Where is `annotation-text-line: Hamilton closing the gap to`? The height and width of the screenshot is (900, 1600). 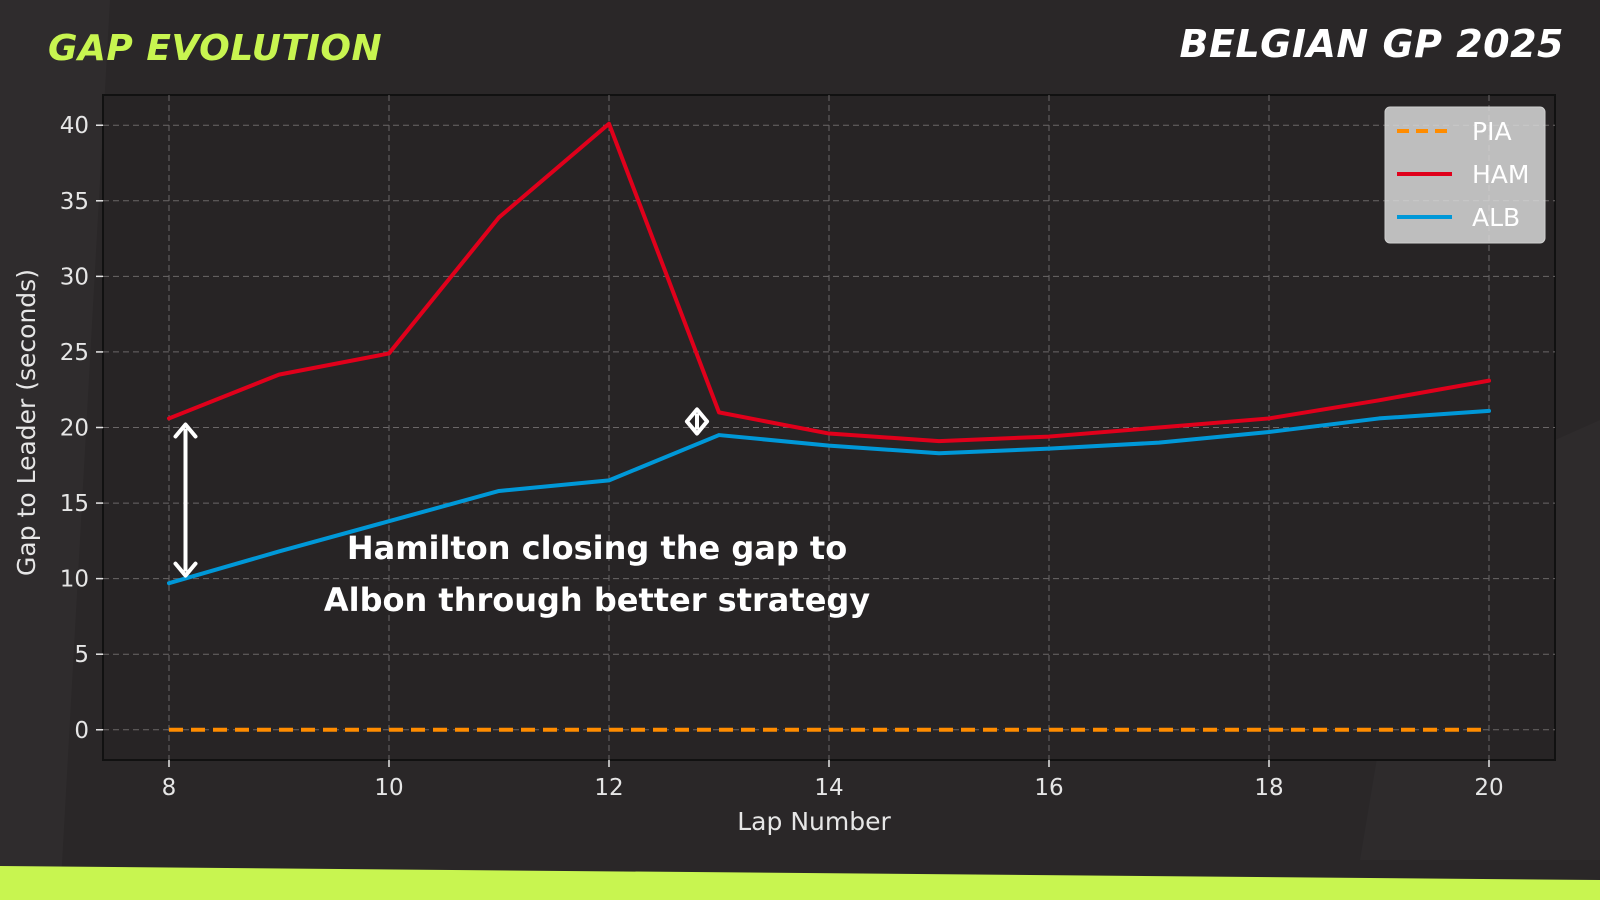 annotation-text-line: Hamilton closing the gap to is located at coordinates (597, 548).